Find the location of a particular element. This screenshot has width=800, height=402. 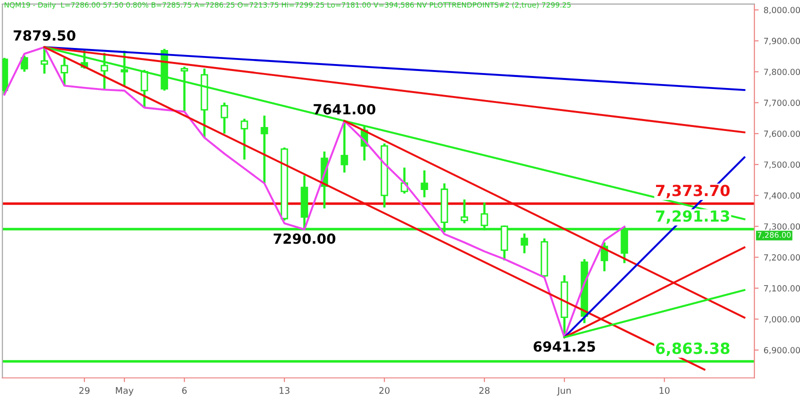

y-tick-label: 7,800.00 is located at coordinates (782, 72).